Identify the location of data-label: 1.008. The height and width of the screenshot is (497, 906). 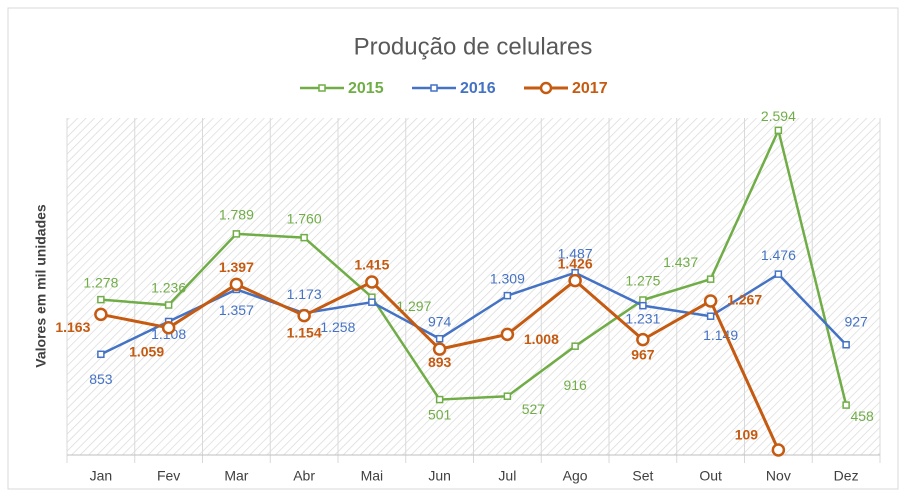
(541, 339).